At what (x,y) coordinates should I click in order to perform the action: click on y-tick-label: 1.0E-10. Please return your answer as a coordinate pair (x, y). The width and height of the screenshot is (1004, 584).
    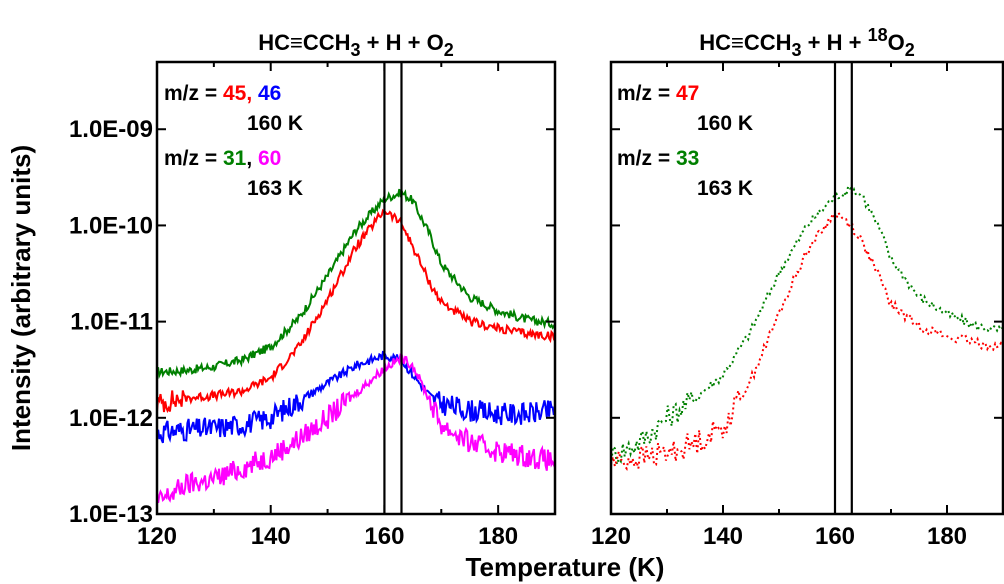
    Looking at the image, I should click on (111, 225).